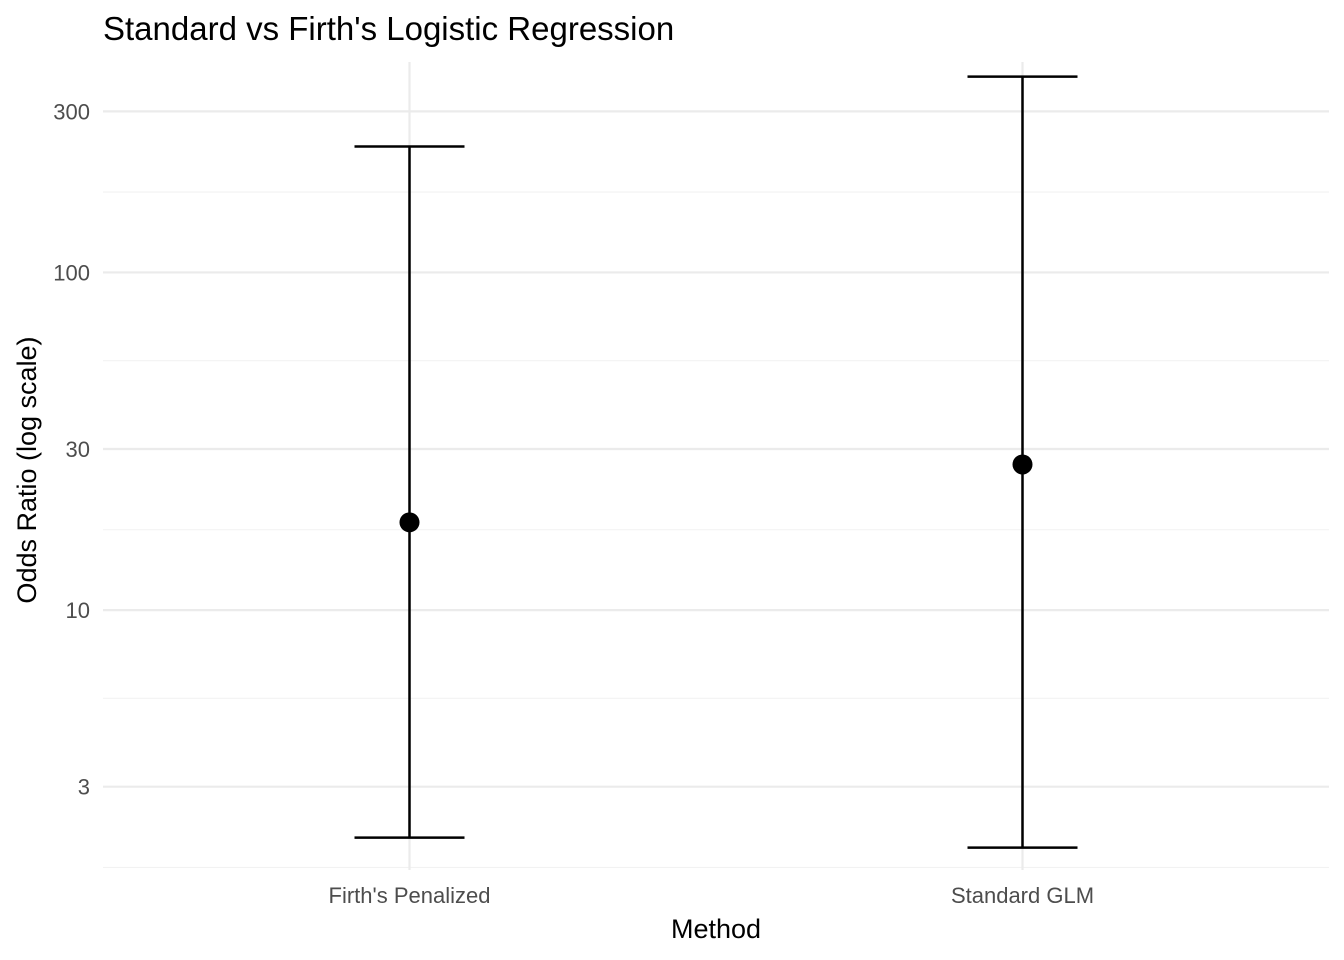  What do you see at coordinates (388, 28) in the screenshot?
I see `chart-title: Standard vs Firth's Logistic Regression` at bounding box center [388, 28].